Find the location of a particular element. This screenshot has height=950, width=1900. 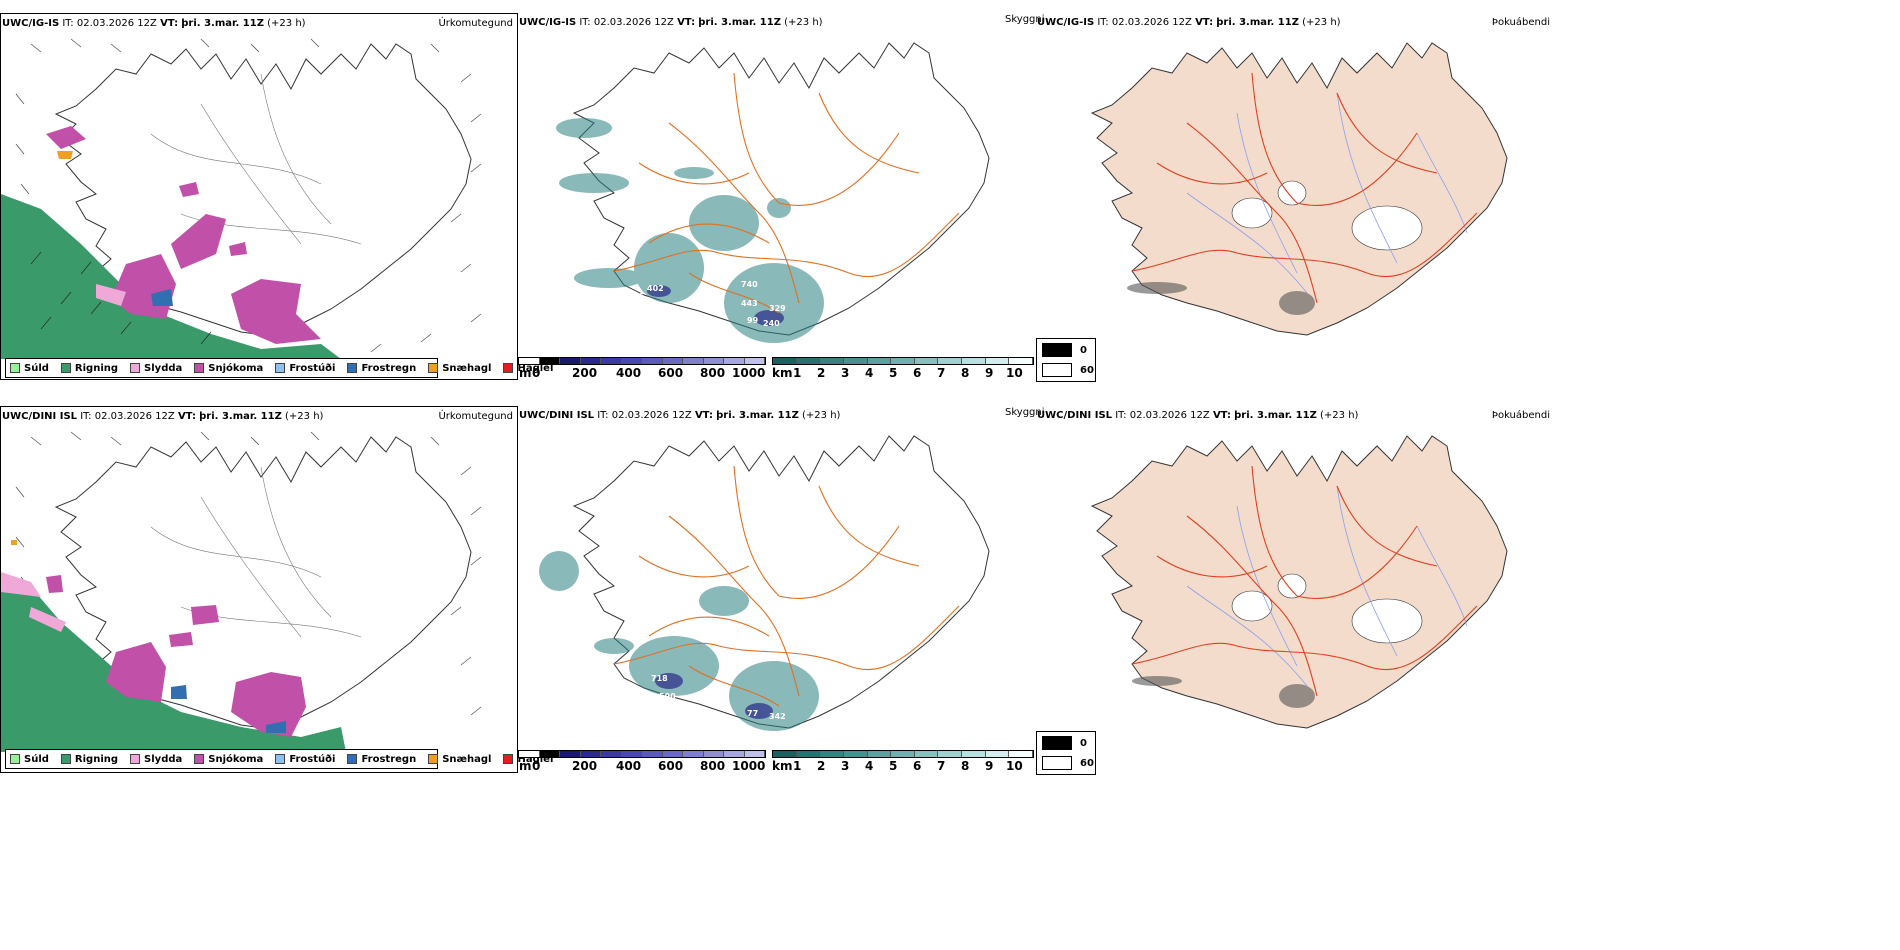

visibility-tick: 10 is located at coordinates (1014, 373).